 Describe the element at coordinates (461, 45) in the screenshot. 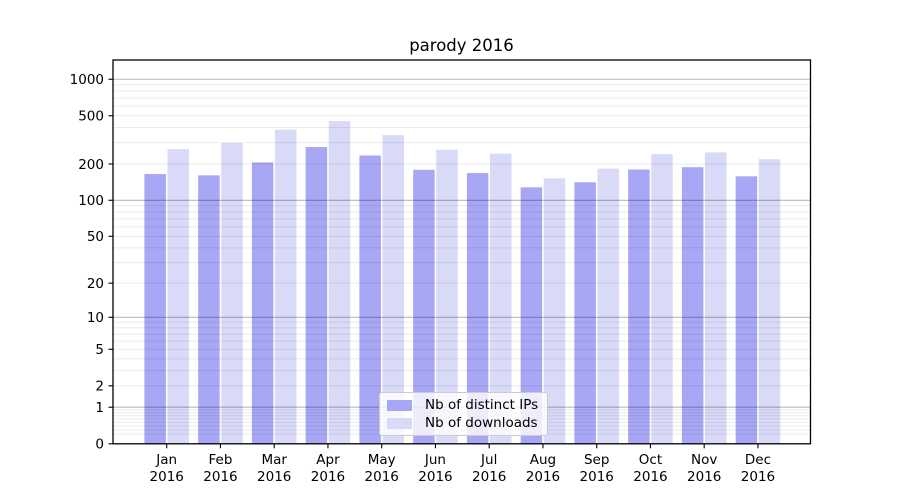

I see `chart-title: parody 2016` at that location.